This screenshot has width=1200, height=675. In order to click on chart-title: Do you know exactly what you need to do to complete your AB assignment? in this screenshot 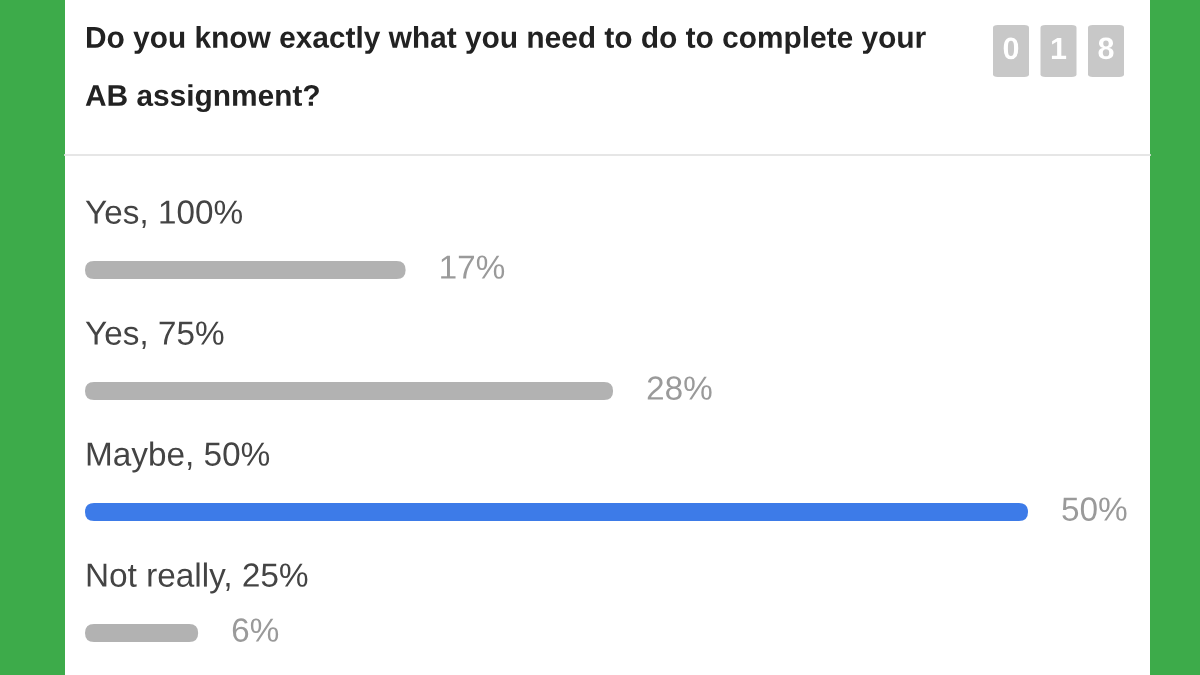, I will do `click(505, 69)`.